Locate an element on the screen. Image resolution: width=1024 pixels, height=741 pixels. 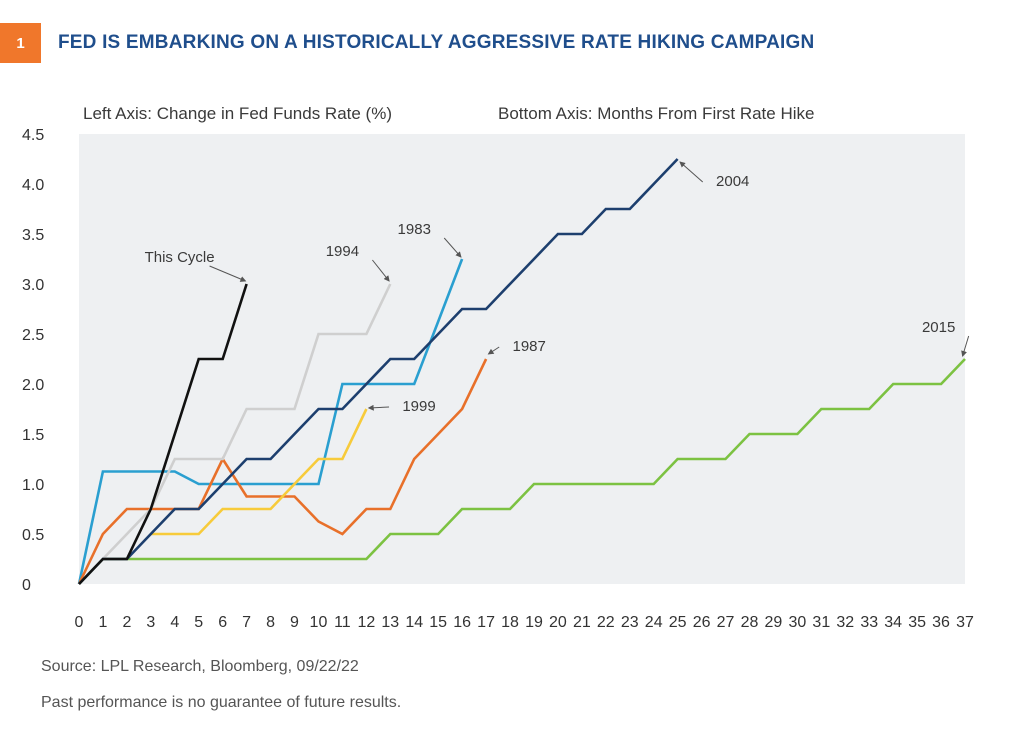
x-tick-label: 9 is located at coordinates (294, 622).